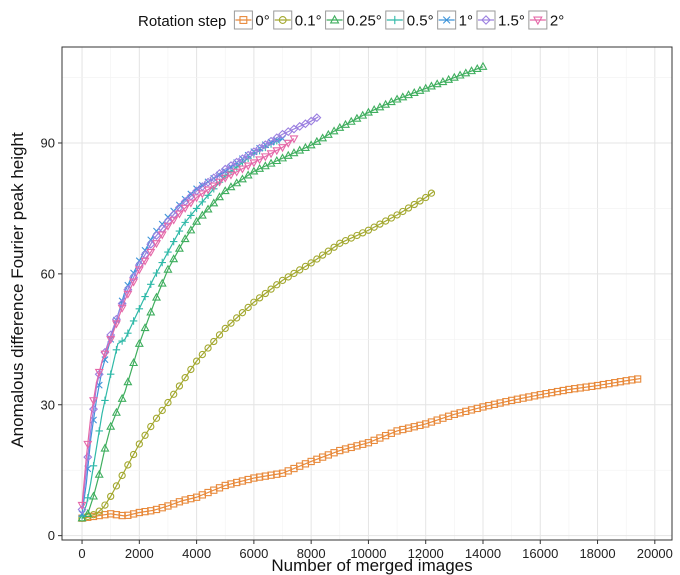  What do you see at coordinates (364, 21) in the screenshot?
I see `legend-label: 0.25°` at bounding box center [364, 21].